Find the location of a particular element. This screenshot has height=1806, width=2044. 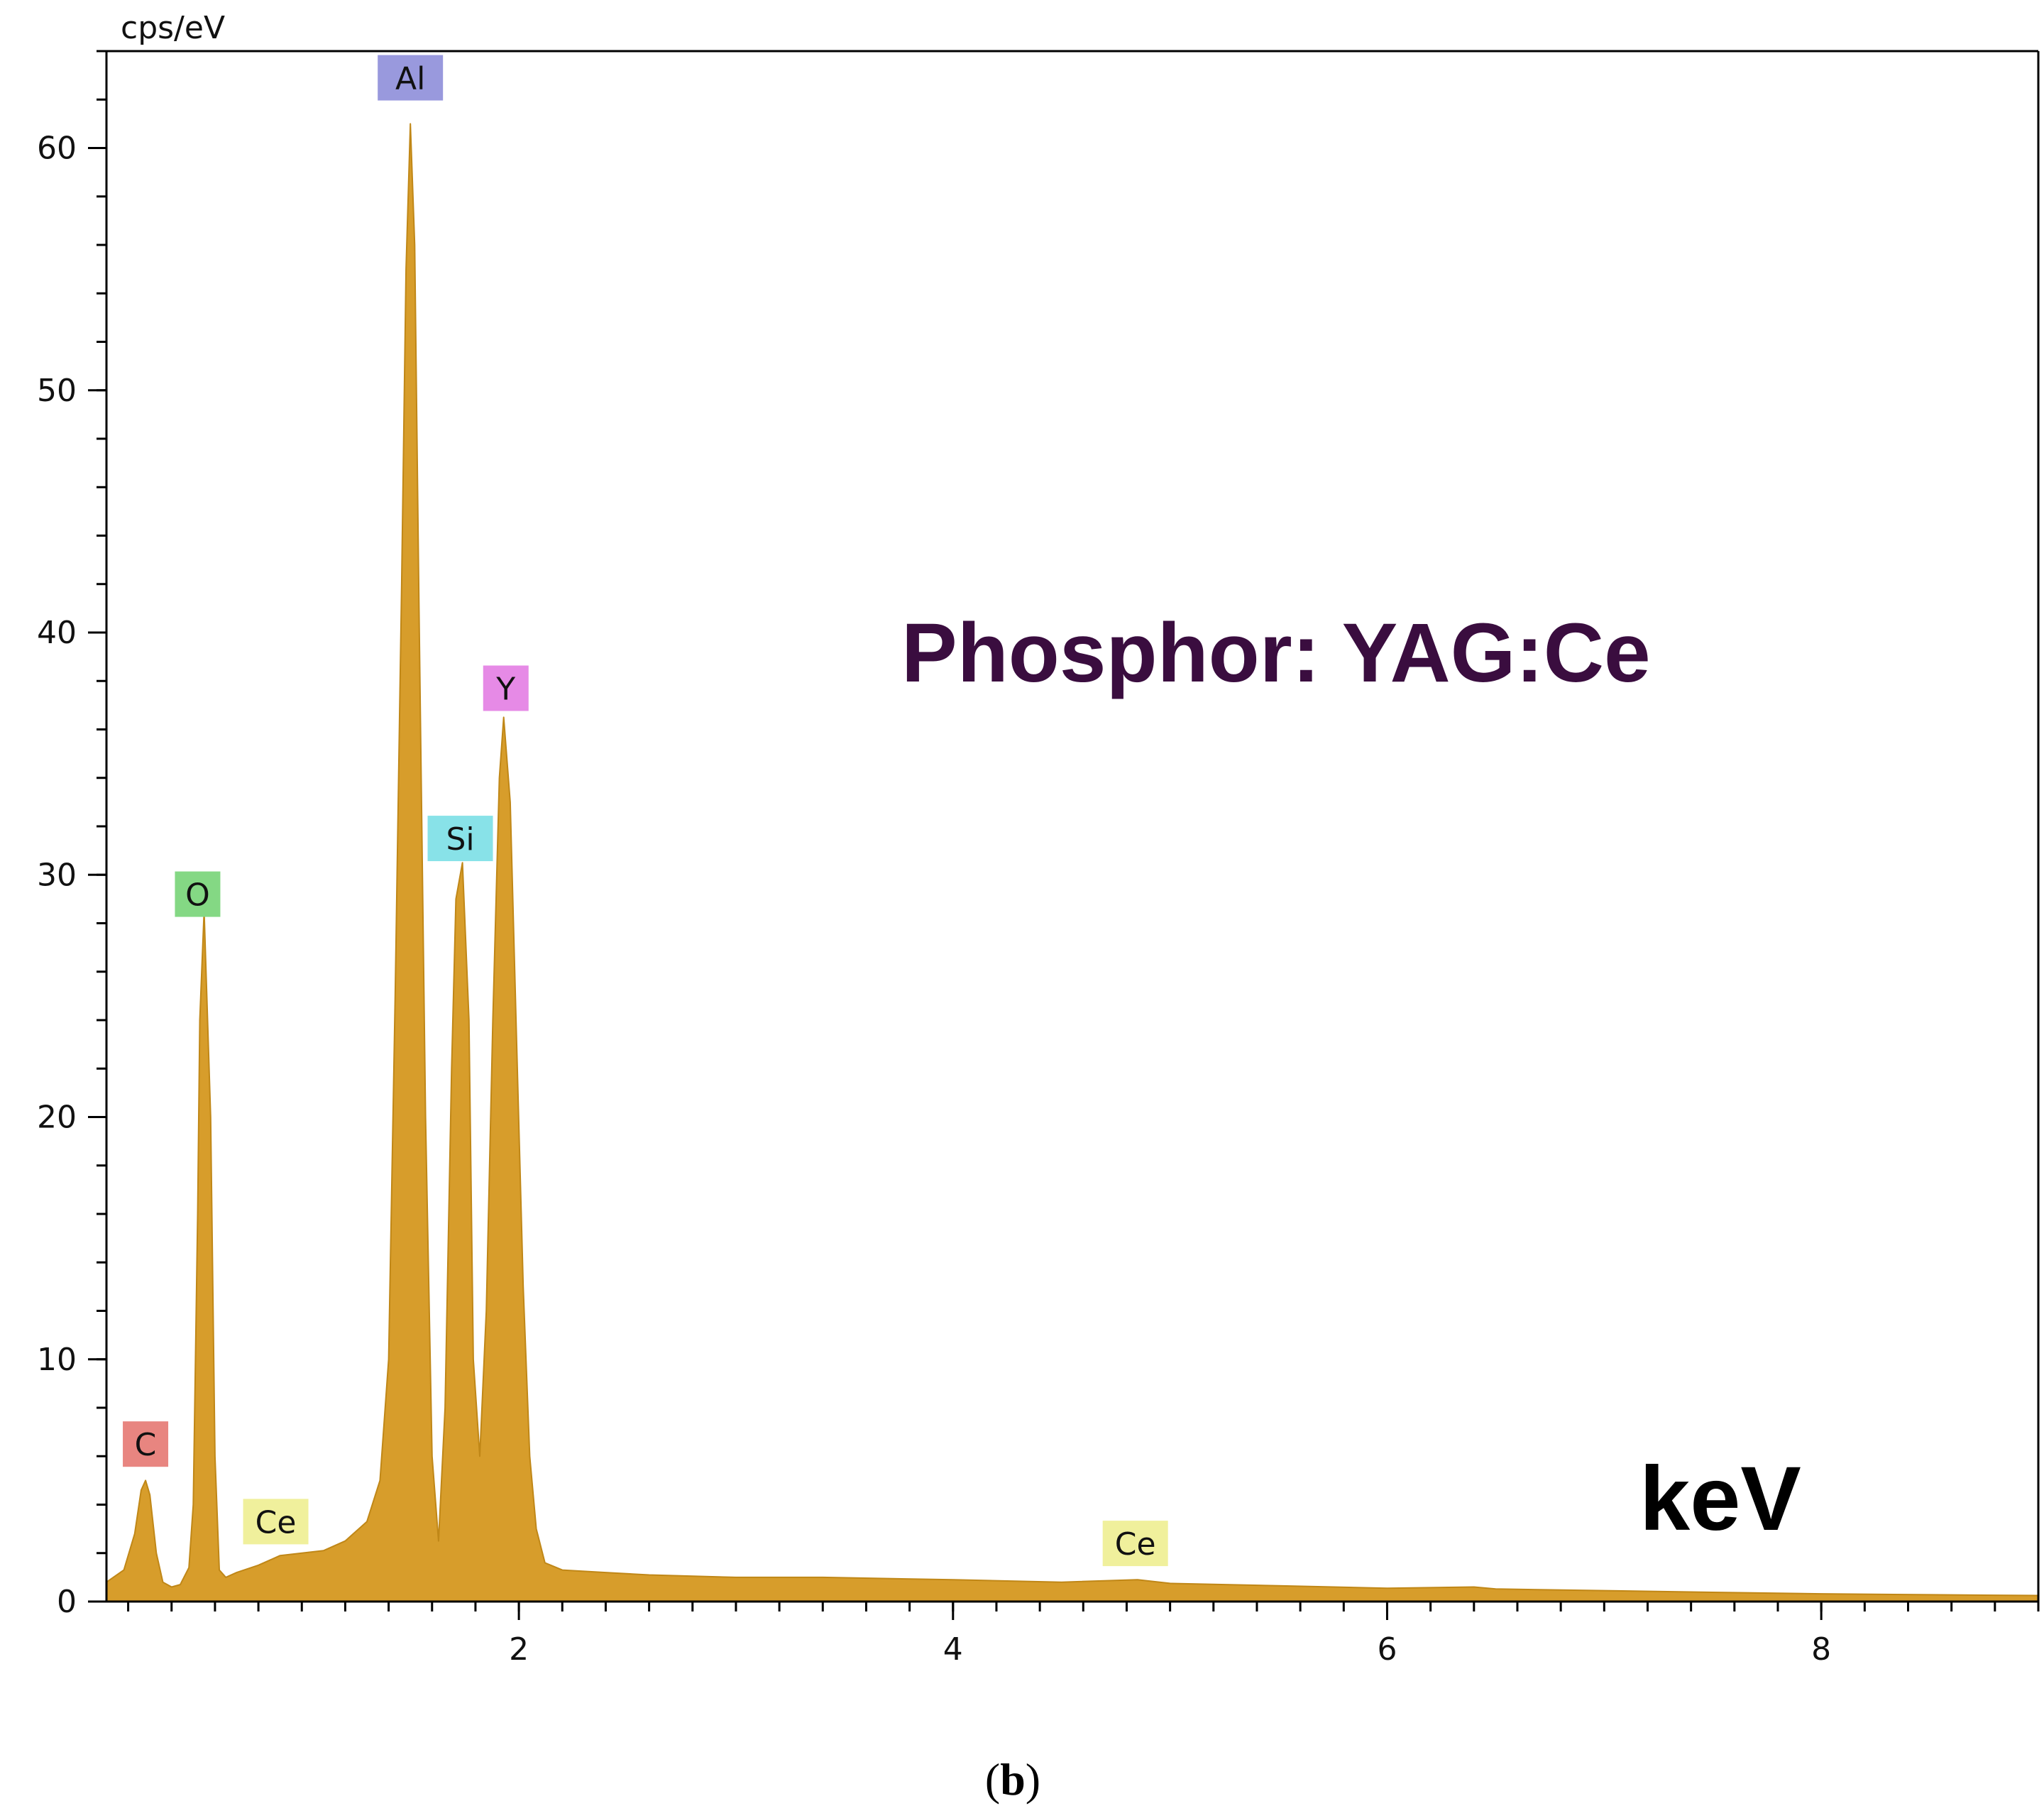

peak-label-si: Si is located at coordinates (460, 839).